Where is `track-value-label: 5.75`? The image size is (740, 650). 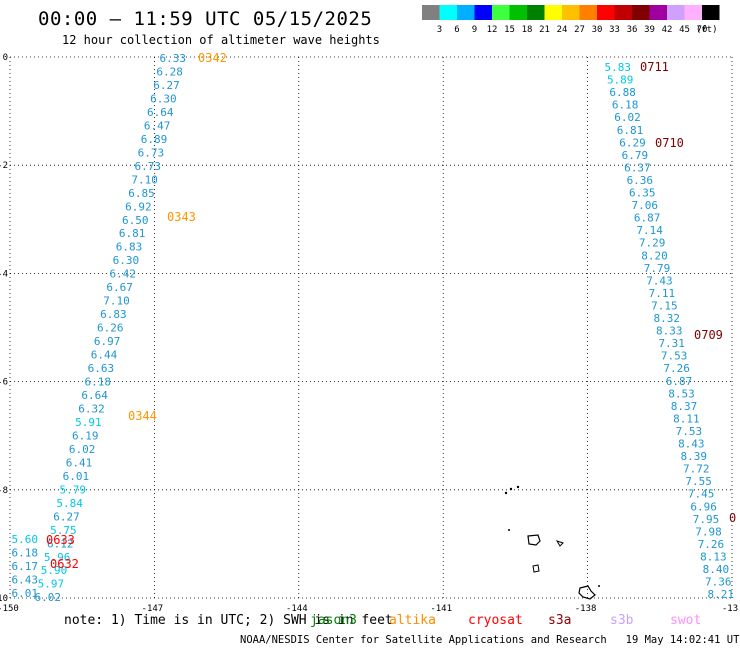 track-value-label: 5.75 is located at coordinates (63, 530).